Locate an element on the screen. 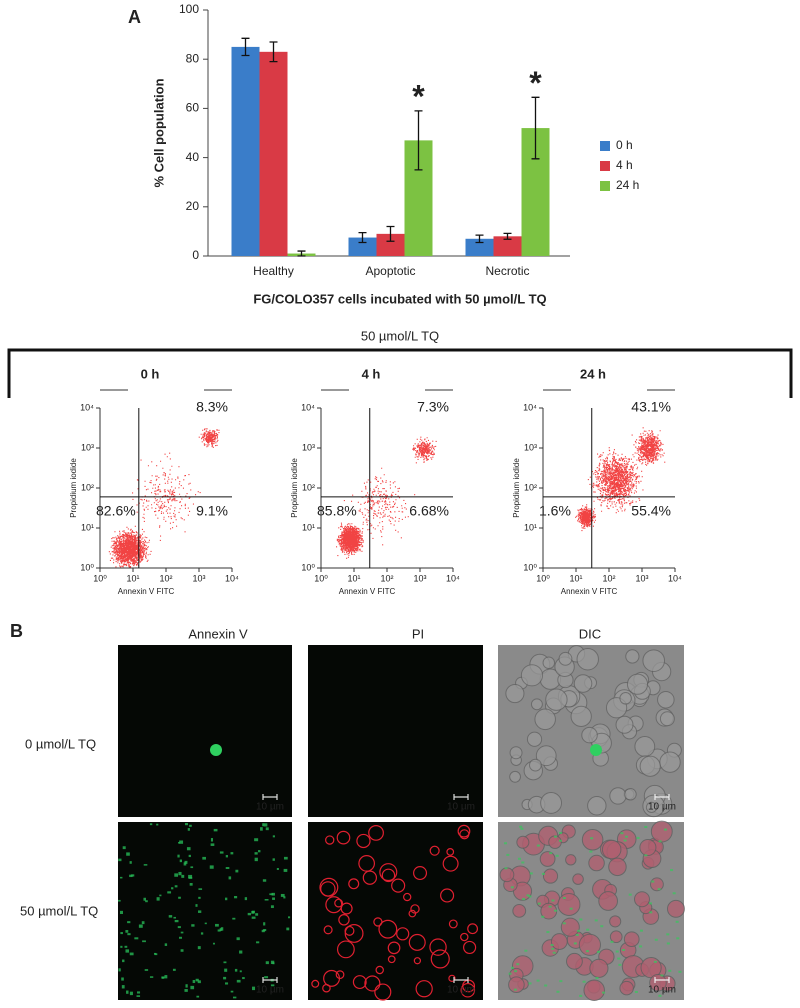  legend-label: 0 h is located at coordinates (624, 145).